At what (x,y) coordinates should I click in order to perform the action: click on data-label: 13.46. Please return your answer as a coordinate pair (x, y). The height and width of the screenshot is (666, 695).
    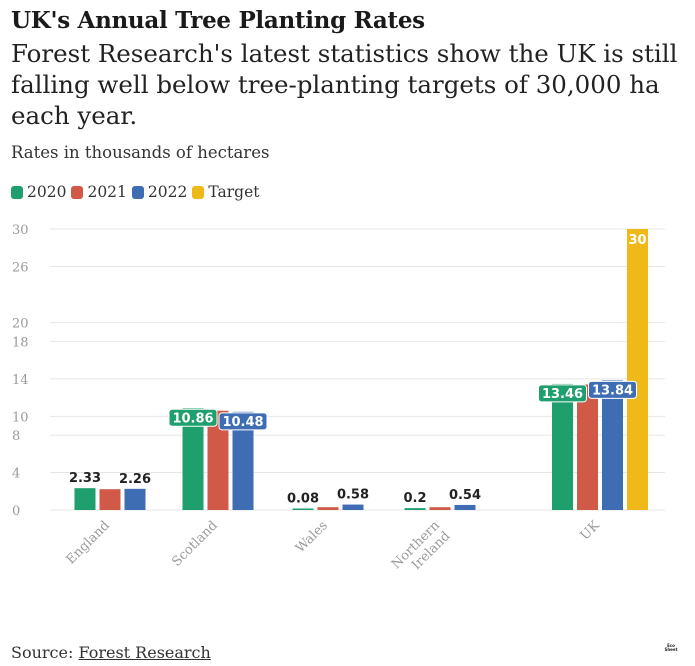
    Looking at the image, I should click on (562, 394).